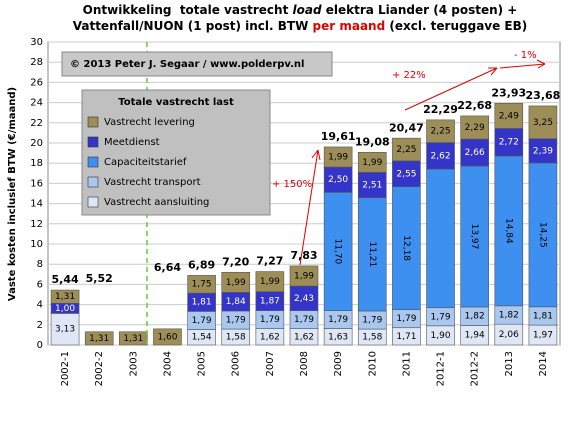  I want to click on y-tick-label: 26, so click(36, 82).